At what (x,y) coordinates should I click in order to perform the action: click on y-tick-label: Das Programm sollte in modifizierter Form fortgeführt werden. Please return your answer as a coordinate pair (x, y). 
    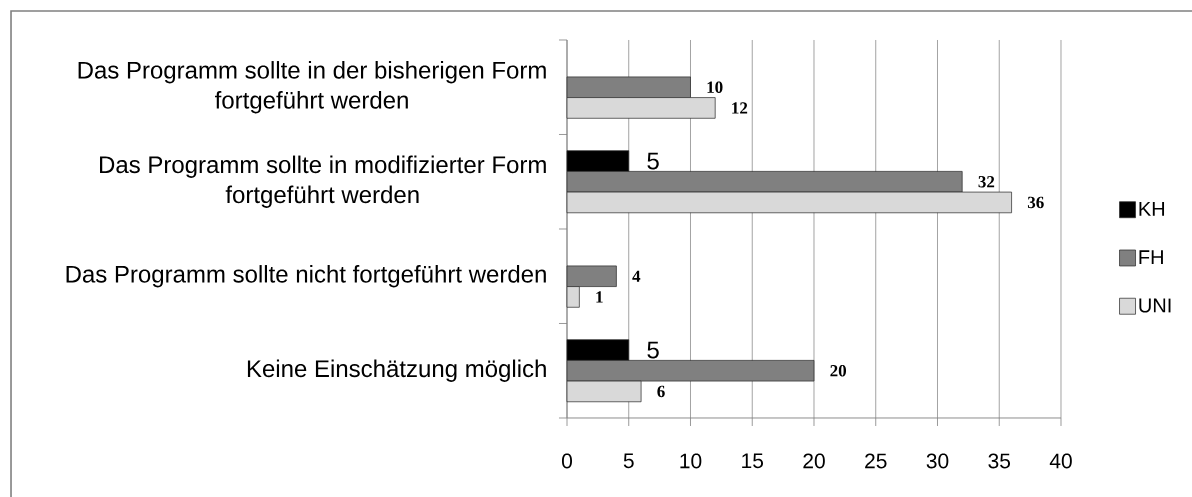
    Looking at the image, I should click on (323, 181).